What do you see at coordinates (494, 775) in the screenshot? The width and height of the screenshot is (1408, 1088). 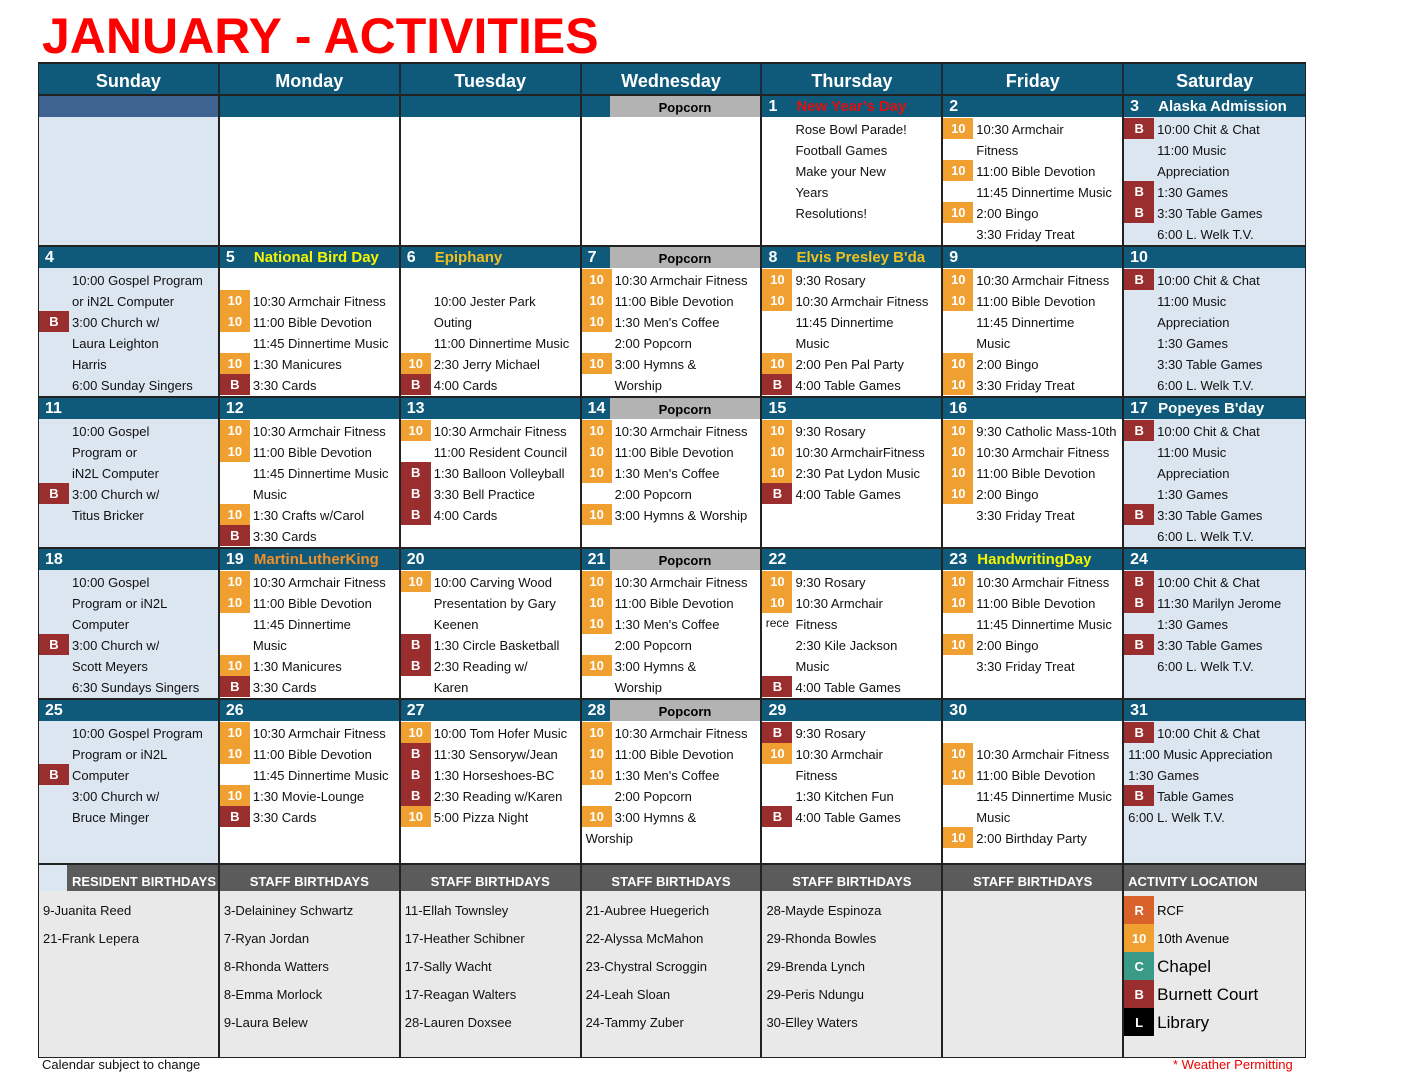 I see `activity-text: 1:30 Horseshoes-BC` at bounding box center [494, 775].